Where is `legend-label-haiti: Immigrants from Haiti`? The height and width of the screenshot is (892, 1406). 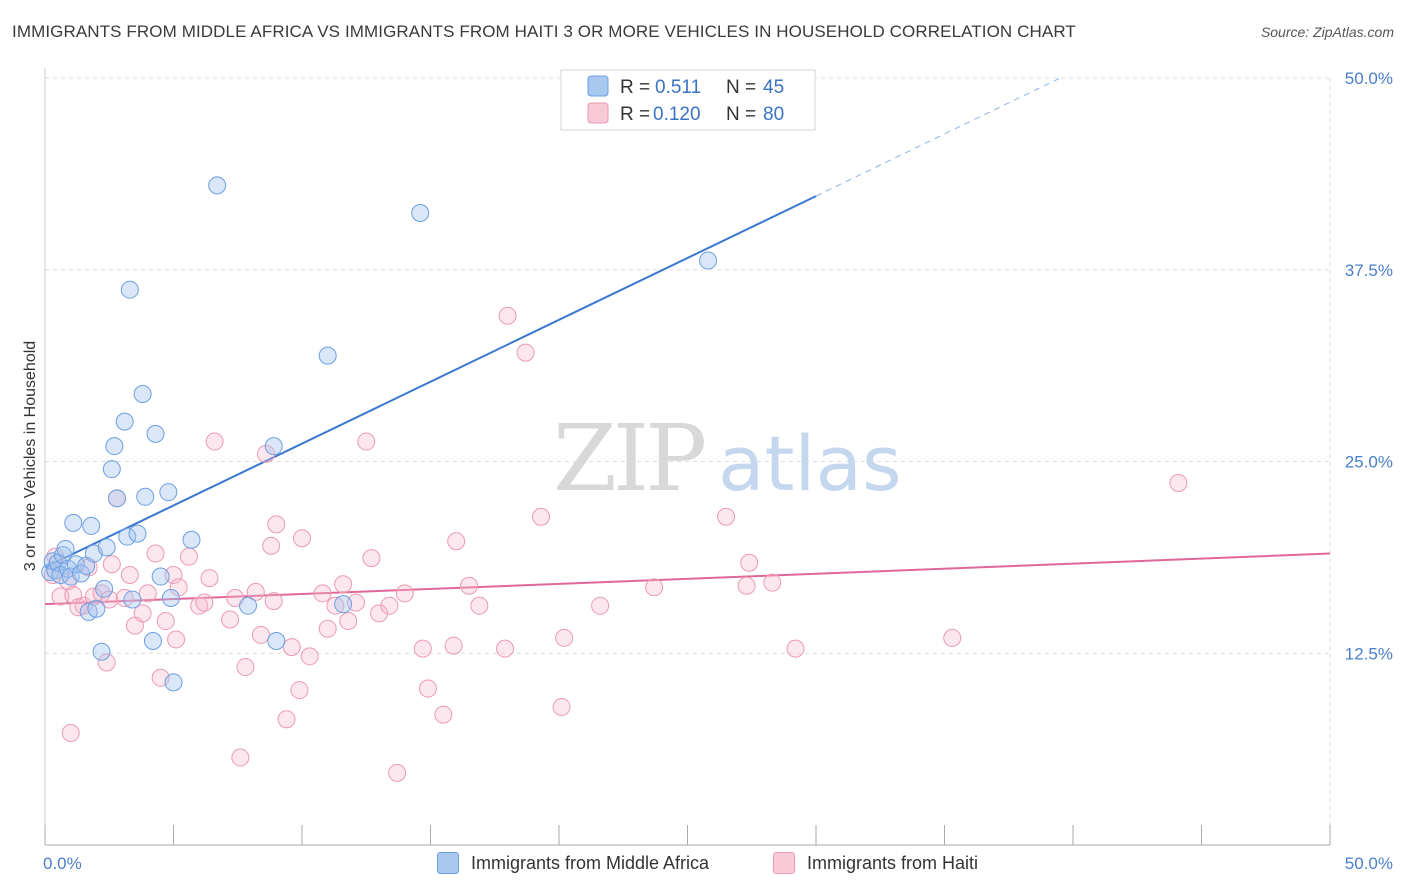
legend-label-haiti: Immigrants from Haiti is located at coordinates (893, 862).